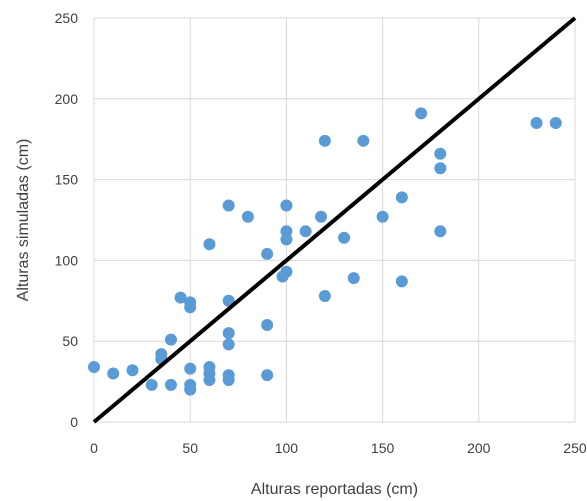 This screenshot has height=501, width=587. I want to click on y-axis-title: Alturas simuladas (cm), so click(23, 220).